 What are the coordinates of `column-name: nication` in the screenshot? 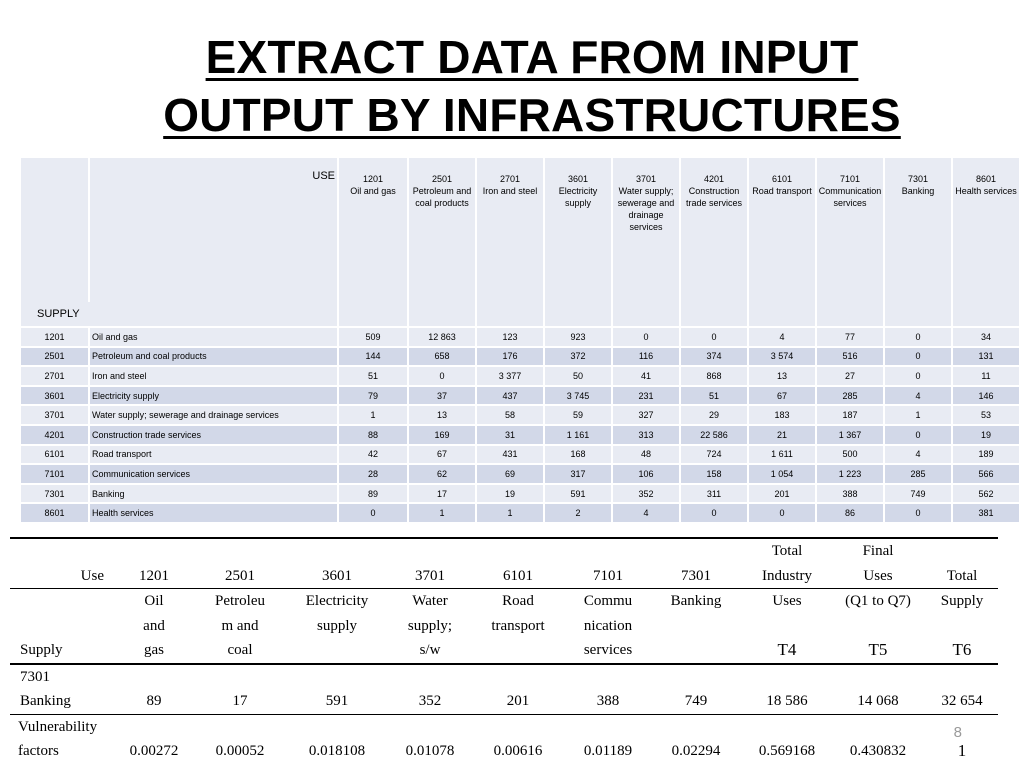 It's located at (608, 625).